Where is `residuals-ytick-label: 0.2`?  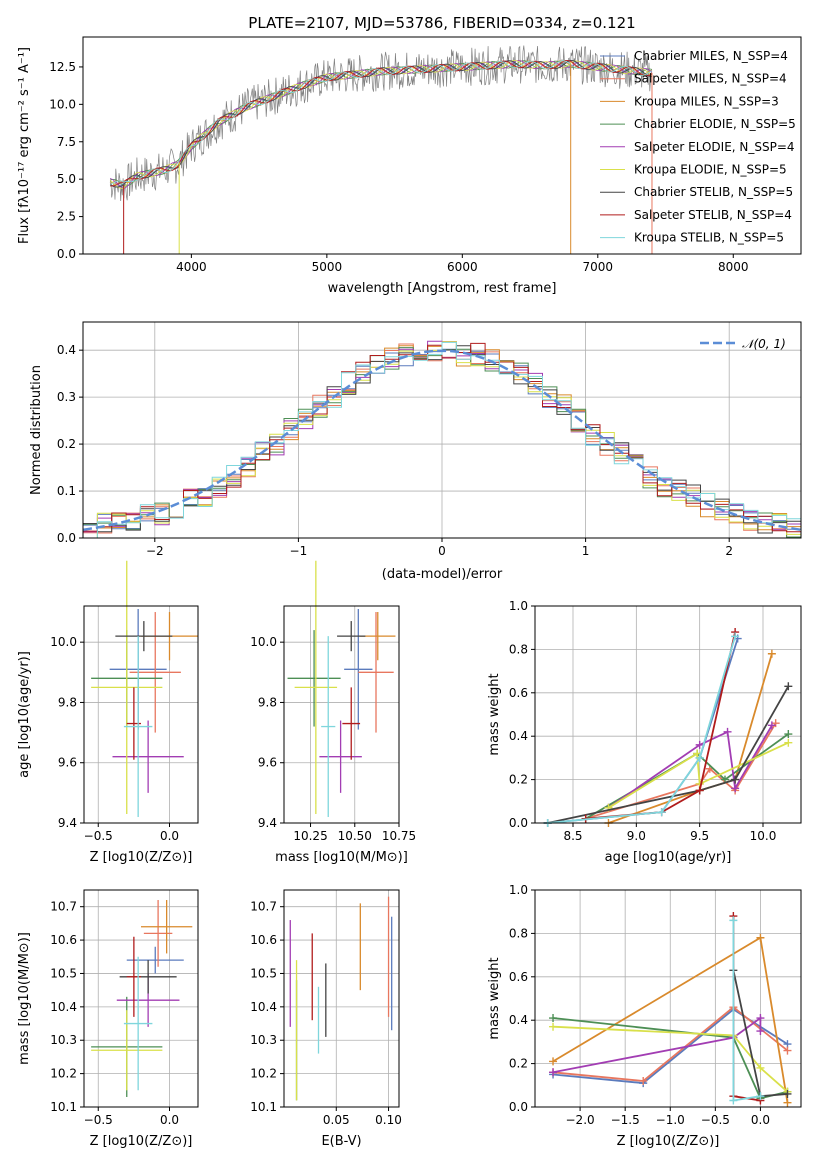
residuals-ytick-label: 0.2 is located at coordinates (66, 444).